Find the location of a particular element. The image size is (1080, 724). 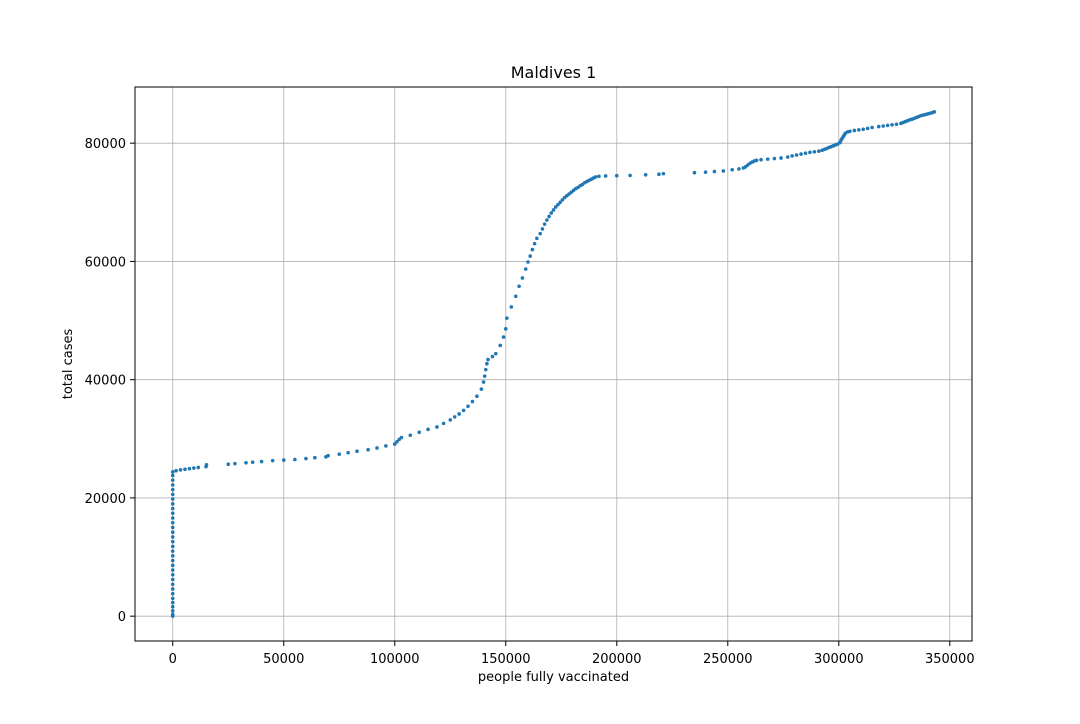

x-tick-label: 350000 is located at coordinates (950, 659).